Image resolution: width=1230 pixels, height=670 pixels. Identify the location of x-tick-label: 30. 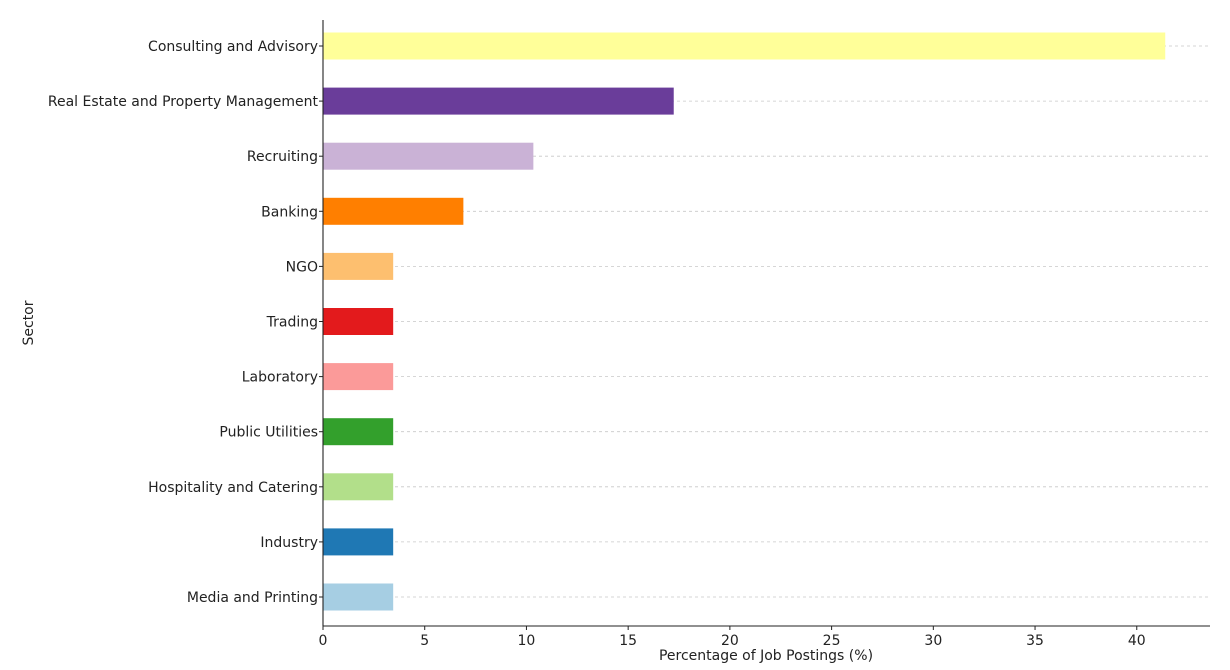
(933, 641).